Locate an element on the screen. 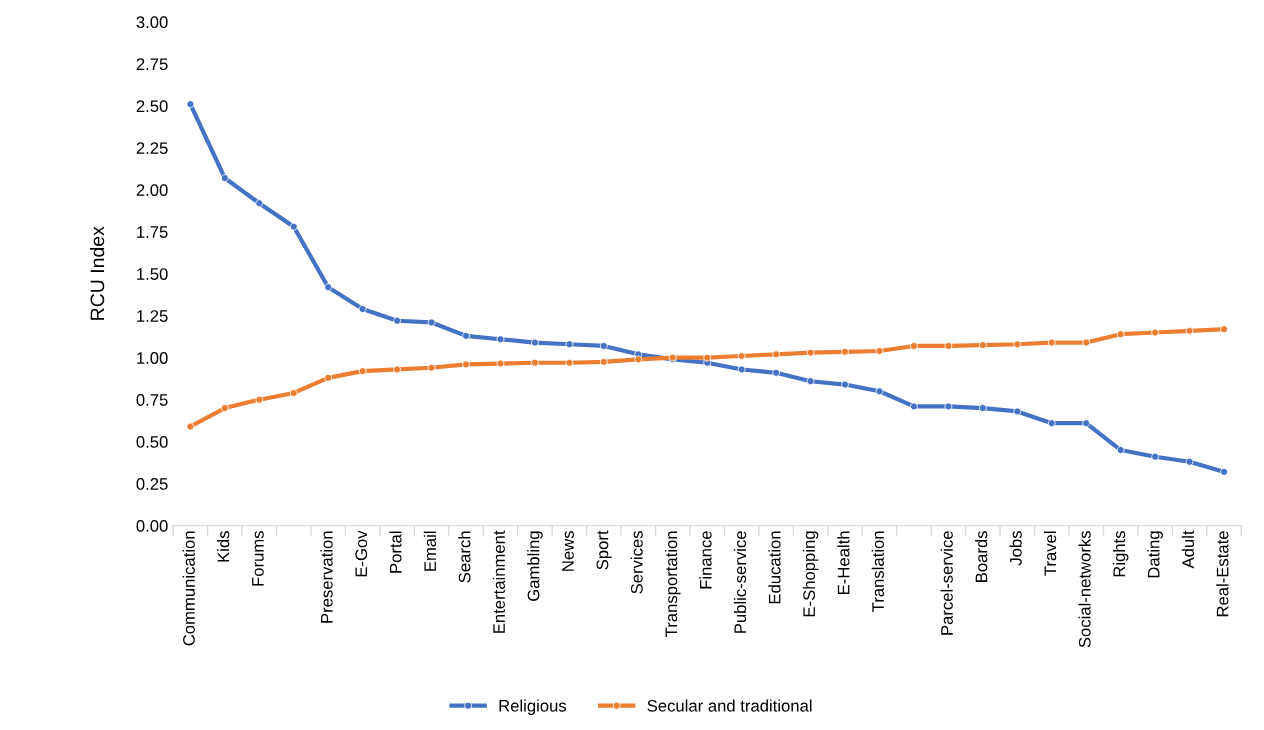 This screenshot has height=730, width=1264. y-tick-label: 1.50 is located at coordinates (152, 274).